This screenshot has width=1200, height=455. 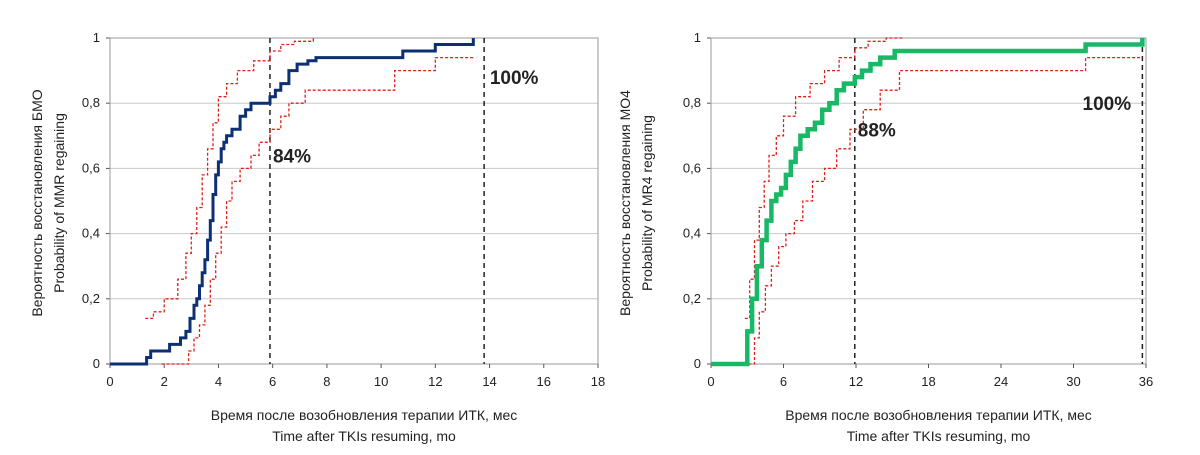 I want to click on x-tick-label: 14, so click(x=489, y=381).